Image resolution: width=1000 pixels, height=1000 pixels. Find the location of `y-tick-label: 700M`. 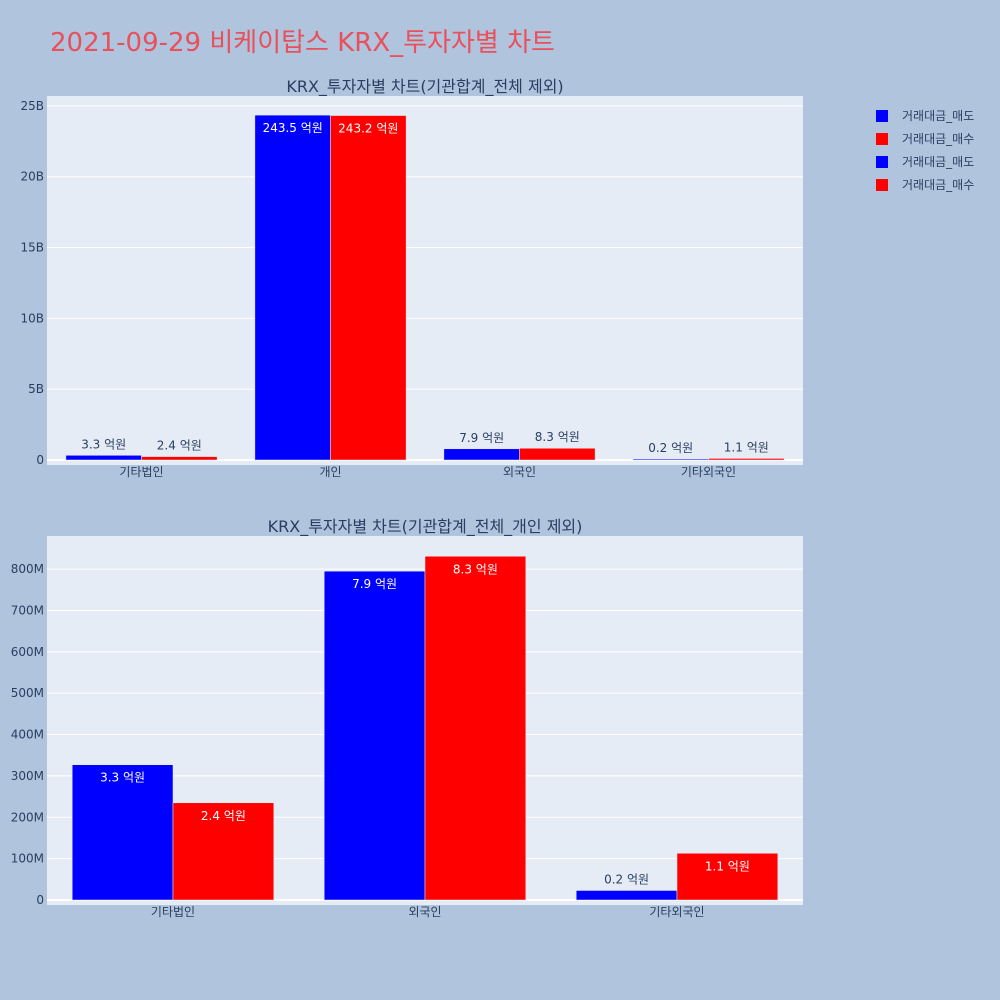

y-tick-label: 700M is located at coordinates (27, 610).